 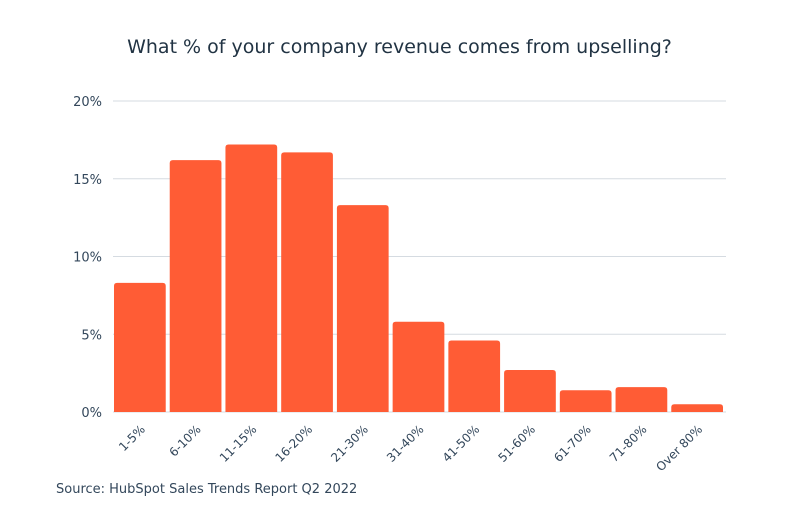 What do you see at coordinates (87, 102) in the screenshot?
I see `y-tick-label: 20%` at bounding box center [87, 102].